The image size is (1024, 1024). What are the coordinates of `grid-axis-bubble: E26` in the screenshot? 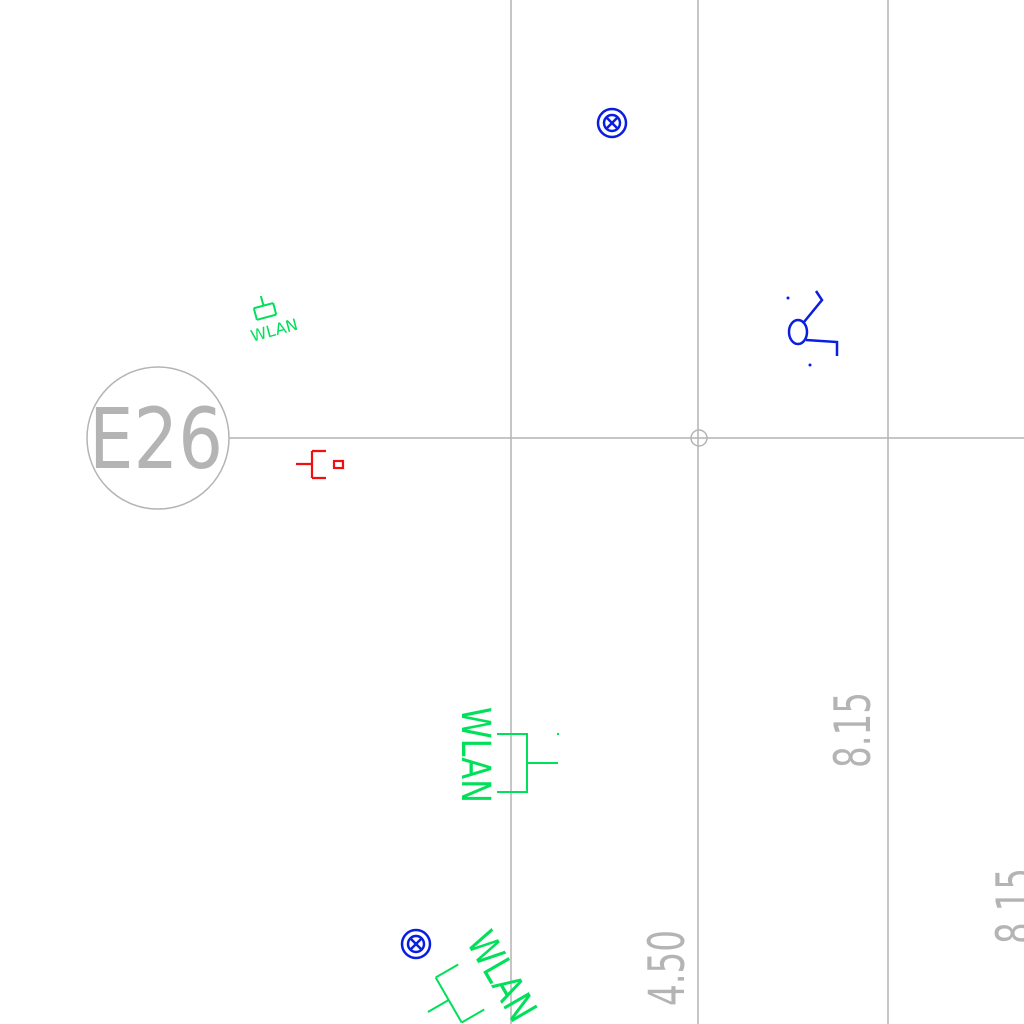 It's located at (158, 438).